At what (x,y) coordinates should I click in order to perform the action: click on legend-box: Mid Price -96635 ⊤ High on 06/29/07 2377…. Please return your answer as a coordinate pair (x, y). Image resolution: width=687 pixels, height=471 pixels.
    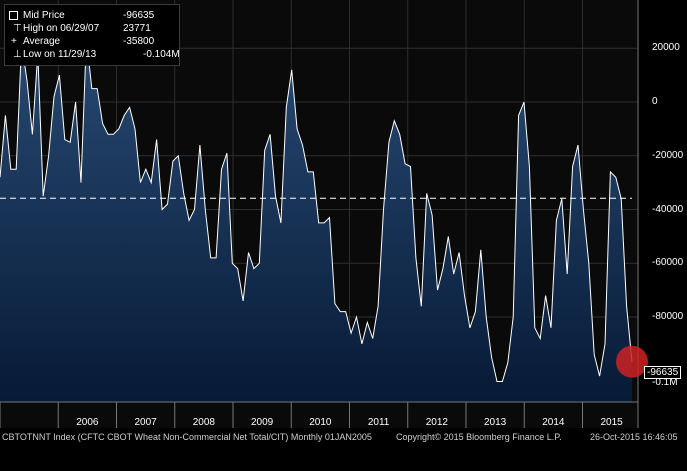
    Looking at the image, I should click on (92, 35).